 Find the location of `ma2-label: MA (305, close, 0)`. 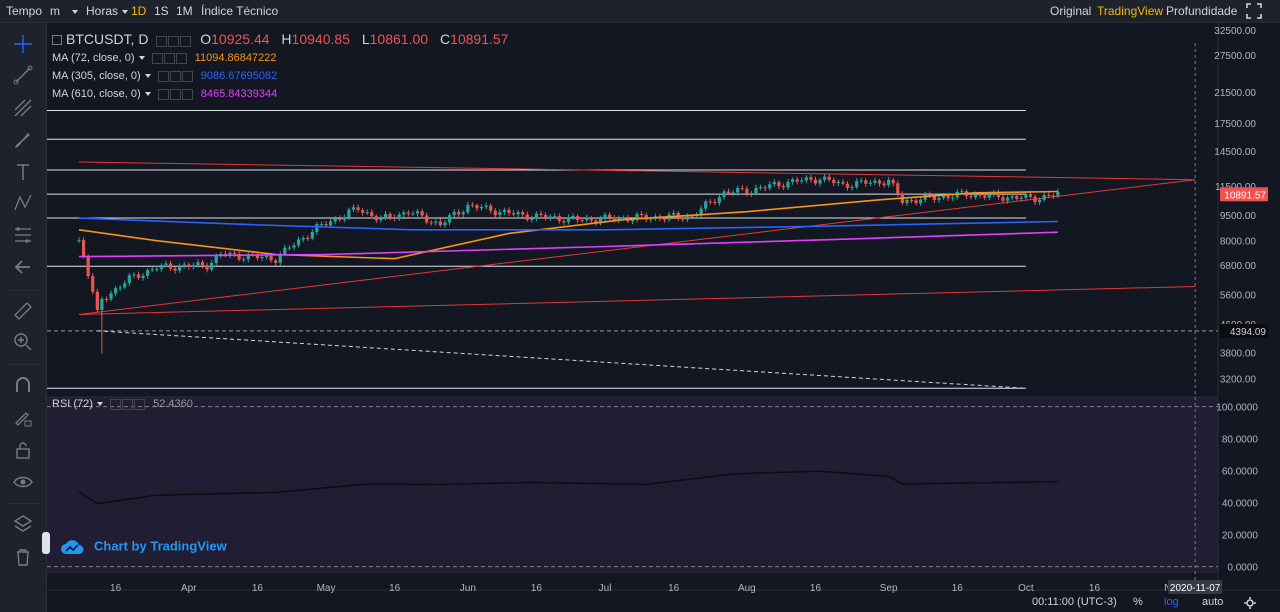

ma2-label: MA (305, close, 0) is located at coordinates (96, 76).